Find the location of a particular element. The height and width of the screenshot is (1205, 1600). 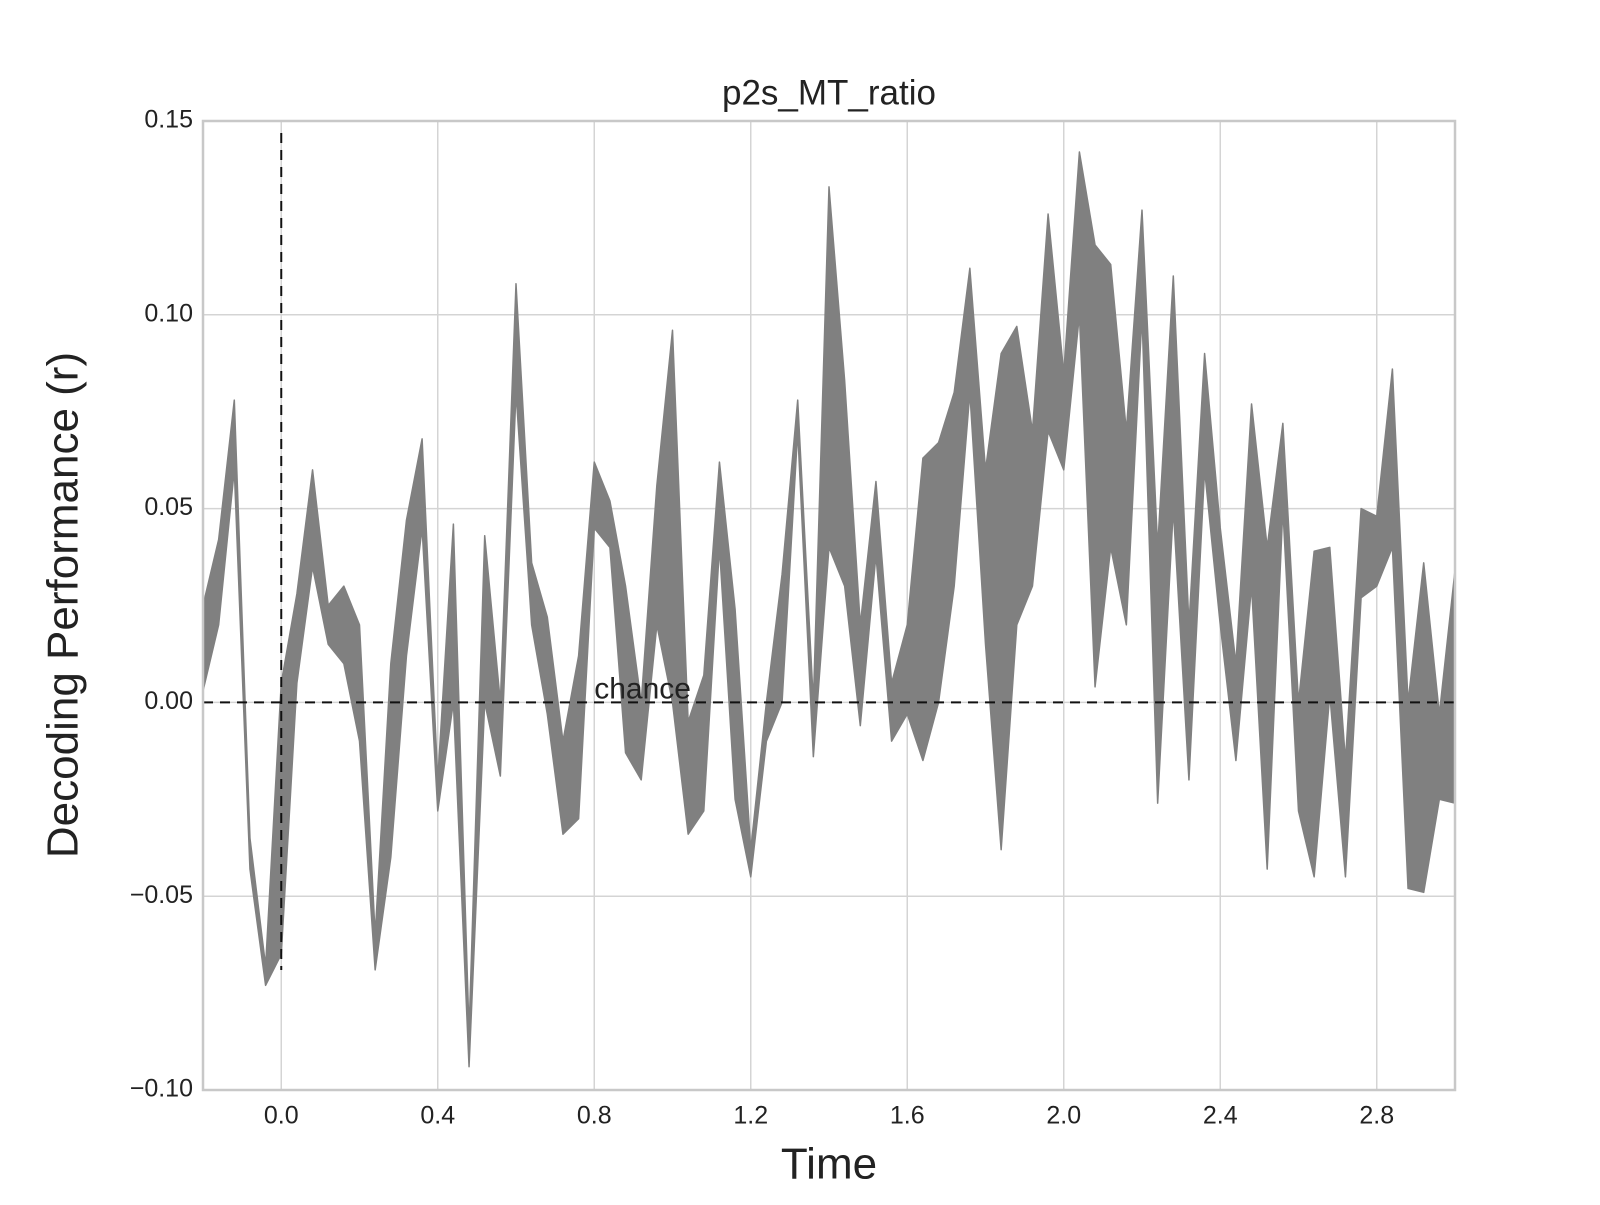

x-tick-label: 2.0 is located at coordinates (1063, 1116).